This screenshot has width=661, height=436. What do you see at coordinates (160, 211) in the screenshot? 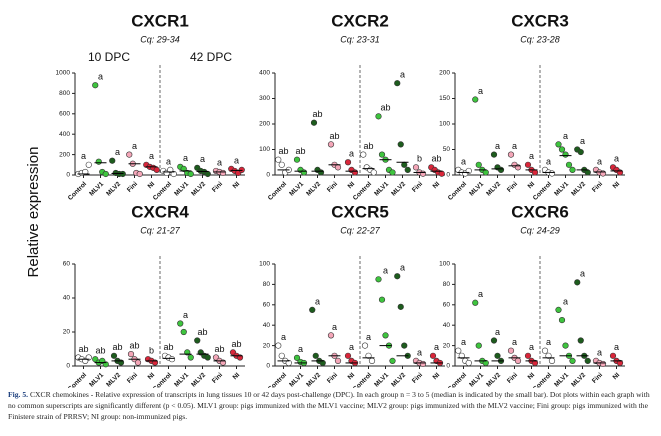
I see `chart-title: CXCR4` at bounding box center [160, 211].